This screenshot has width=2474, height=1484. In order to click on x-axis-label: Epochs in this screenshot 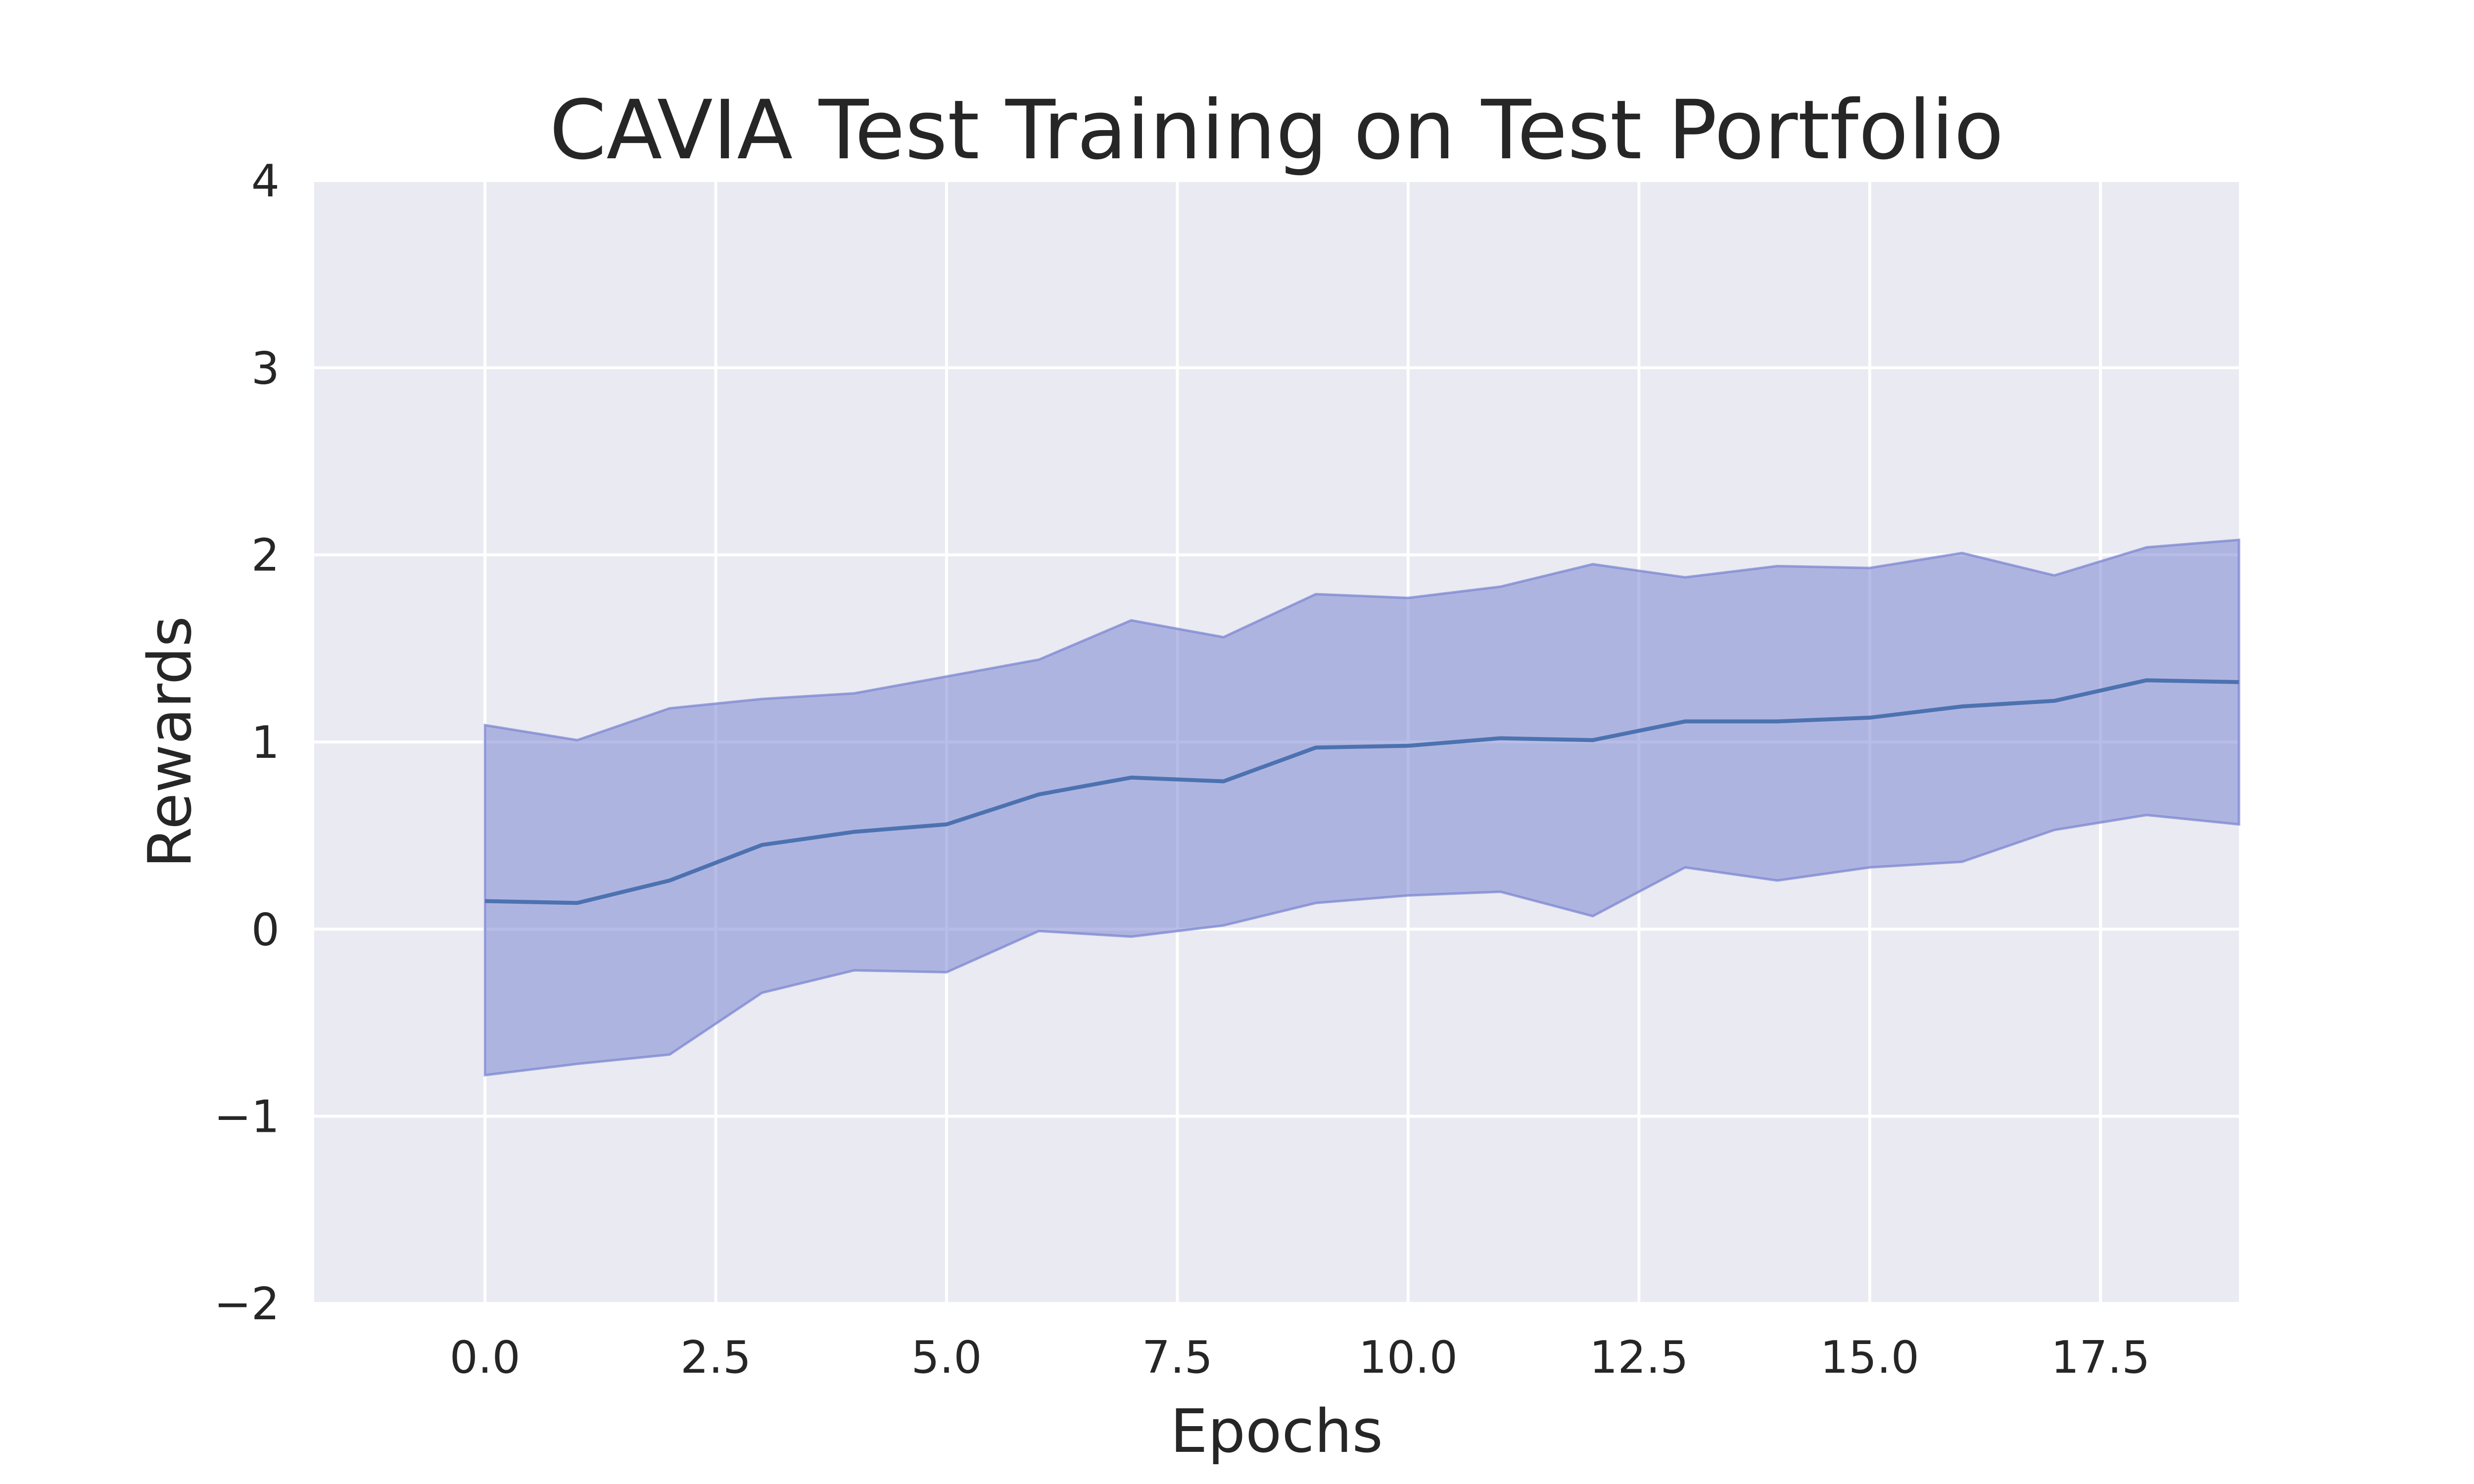, I will do `click(1276, 1431)`.